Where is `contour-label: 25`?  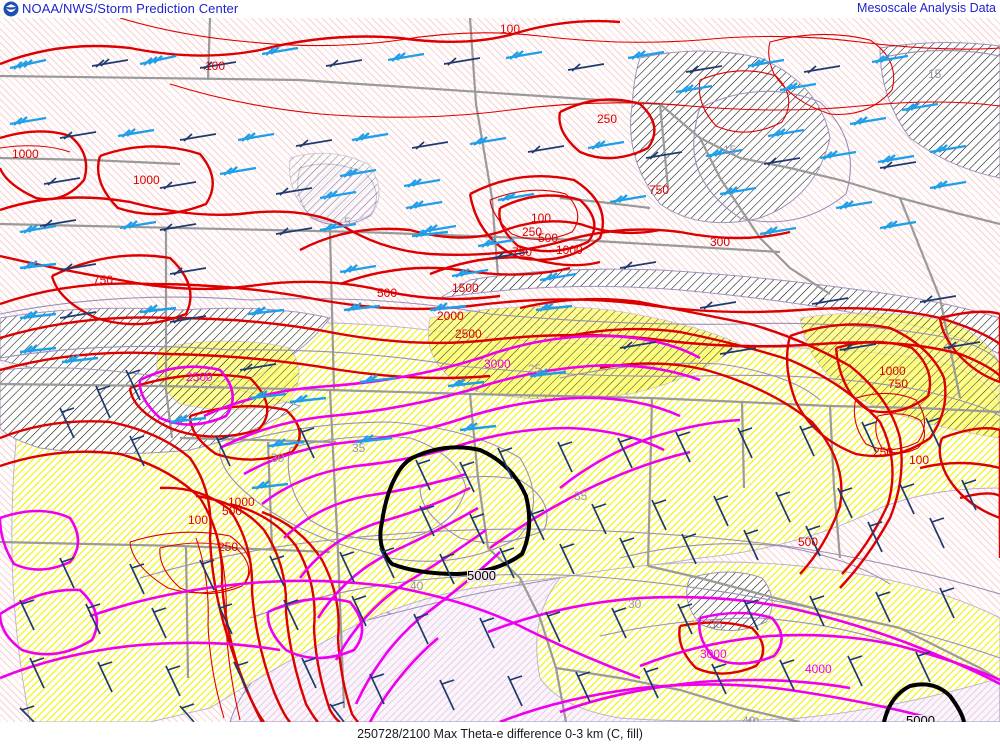
contour-label: 25 is located at coordinates (535, 369).